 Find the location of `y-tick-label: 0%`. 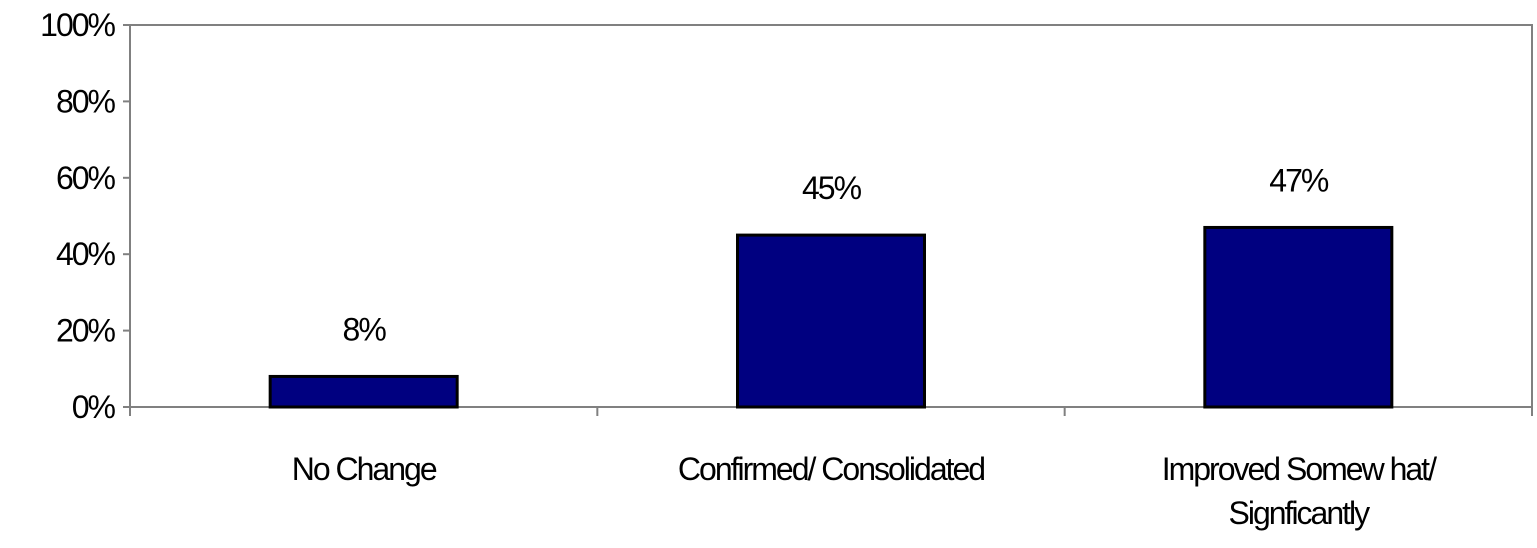

y-tick-label: 0% is located at coordinates (94, 407).